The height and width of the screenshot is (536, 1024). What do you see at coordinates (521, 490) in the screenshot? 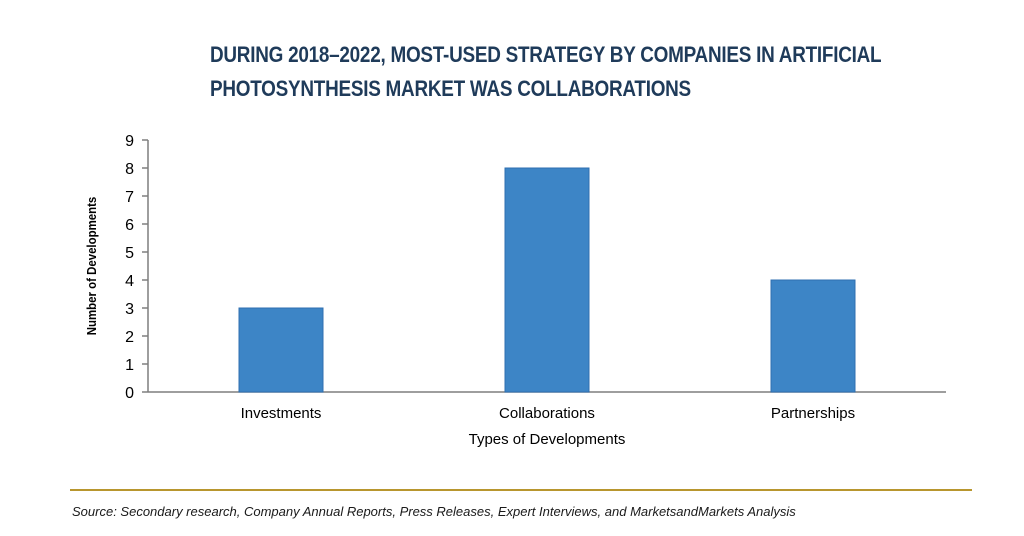
I see `source-divider` at bounding box center [521, 490].